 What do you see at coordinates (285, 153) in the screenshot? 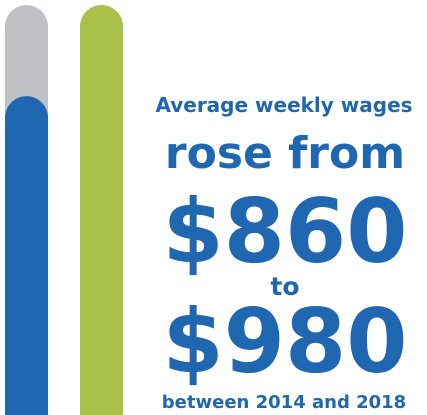
I see `subtitle: rose from` at bounding box center [285, 153].